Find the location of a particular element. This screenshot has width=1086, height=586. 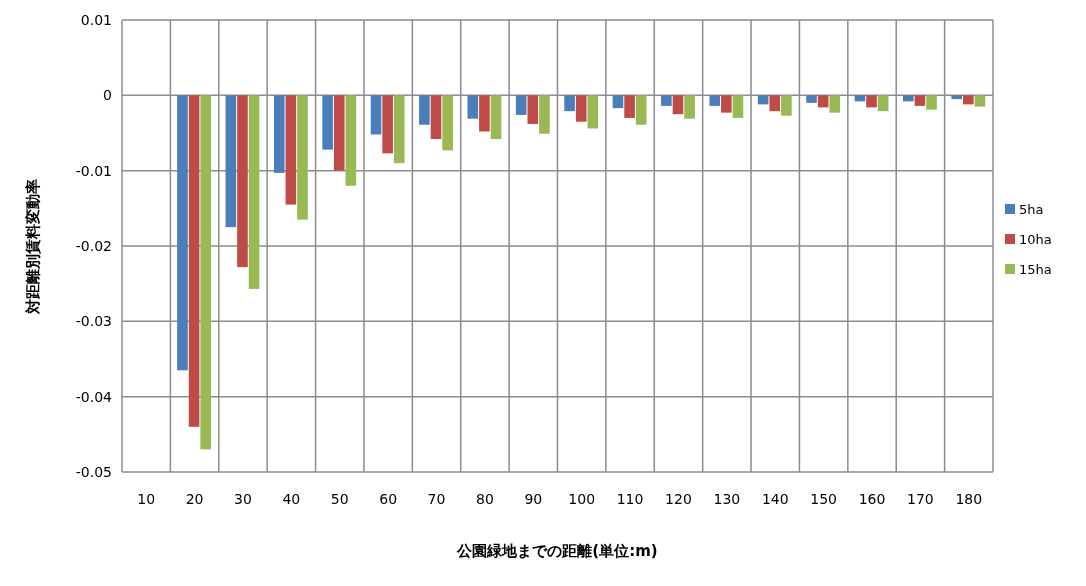

x-tick-label: 130 is located at coordinates (727, 499).